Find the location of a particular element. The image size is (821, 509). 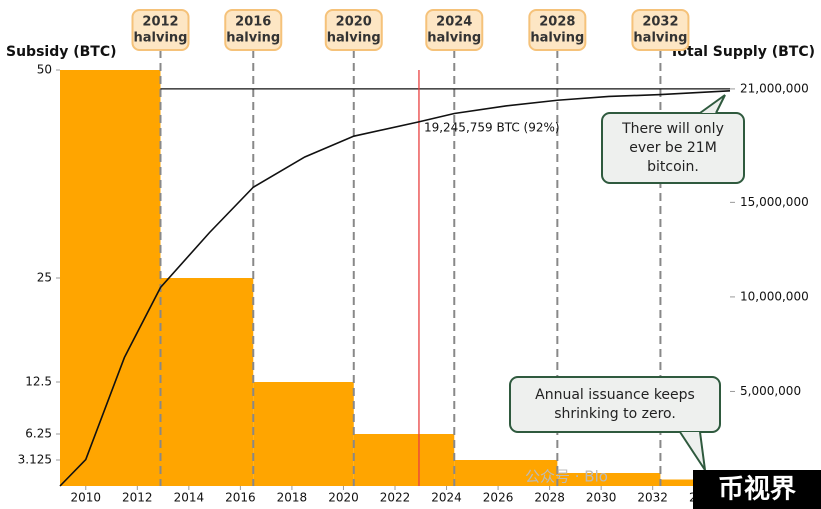

y-tick-label: 6.25 is located at coordinates (38, 434).